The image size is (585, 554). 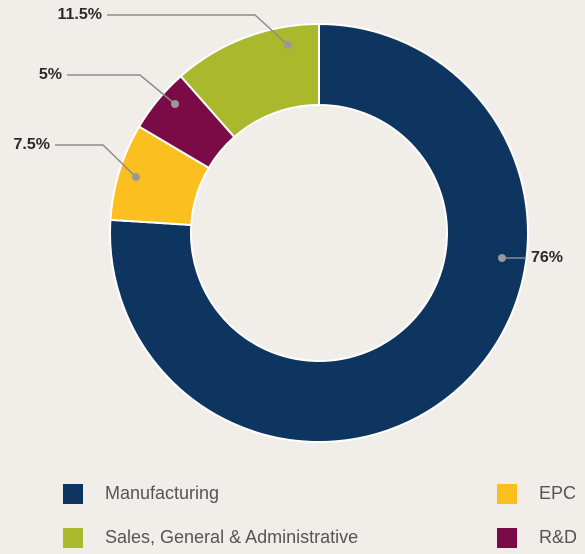 I want to click on data-label: 76%, so click(x=547, y=257).